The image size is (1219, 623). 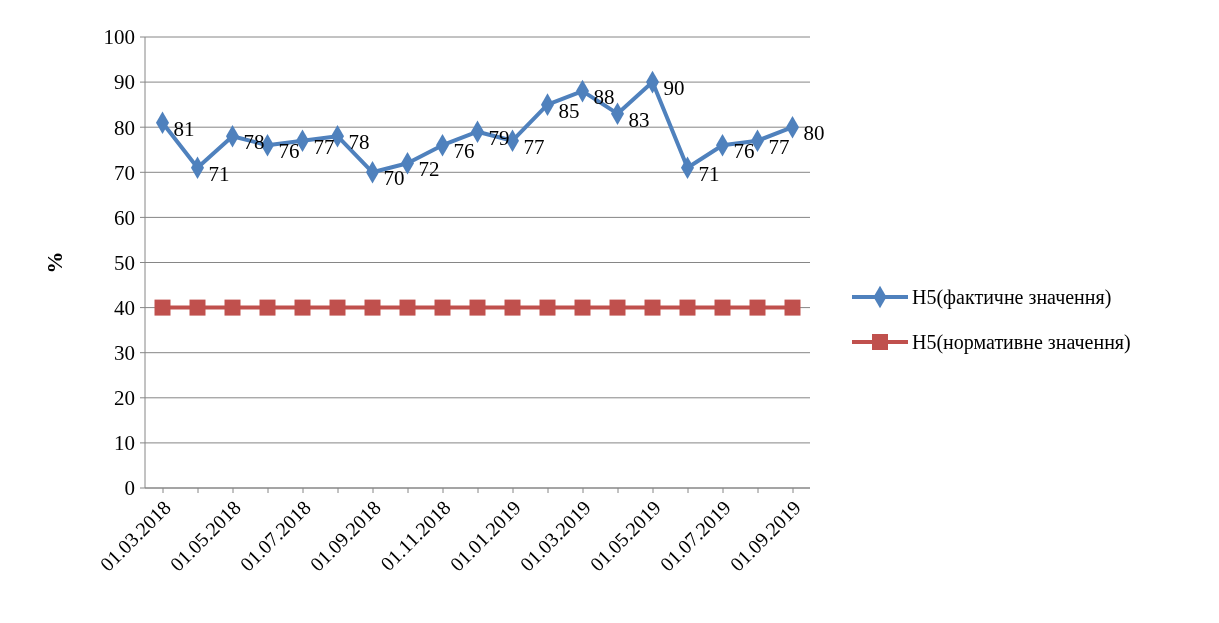 What do you see at coordinates (674, 88) in the screenshot?
I see `data-label: 90` at bounding box center [674, 88].